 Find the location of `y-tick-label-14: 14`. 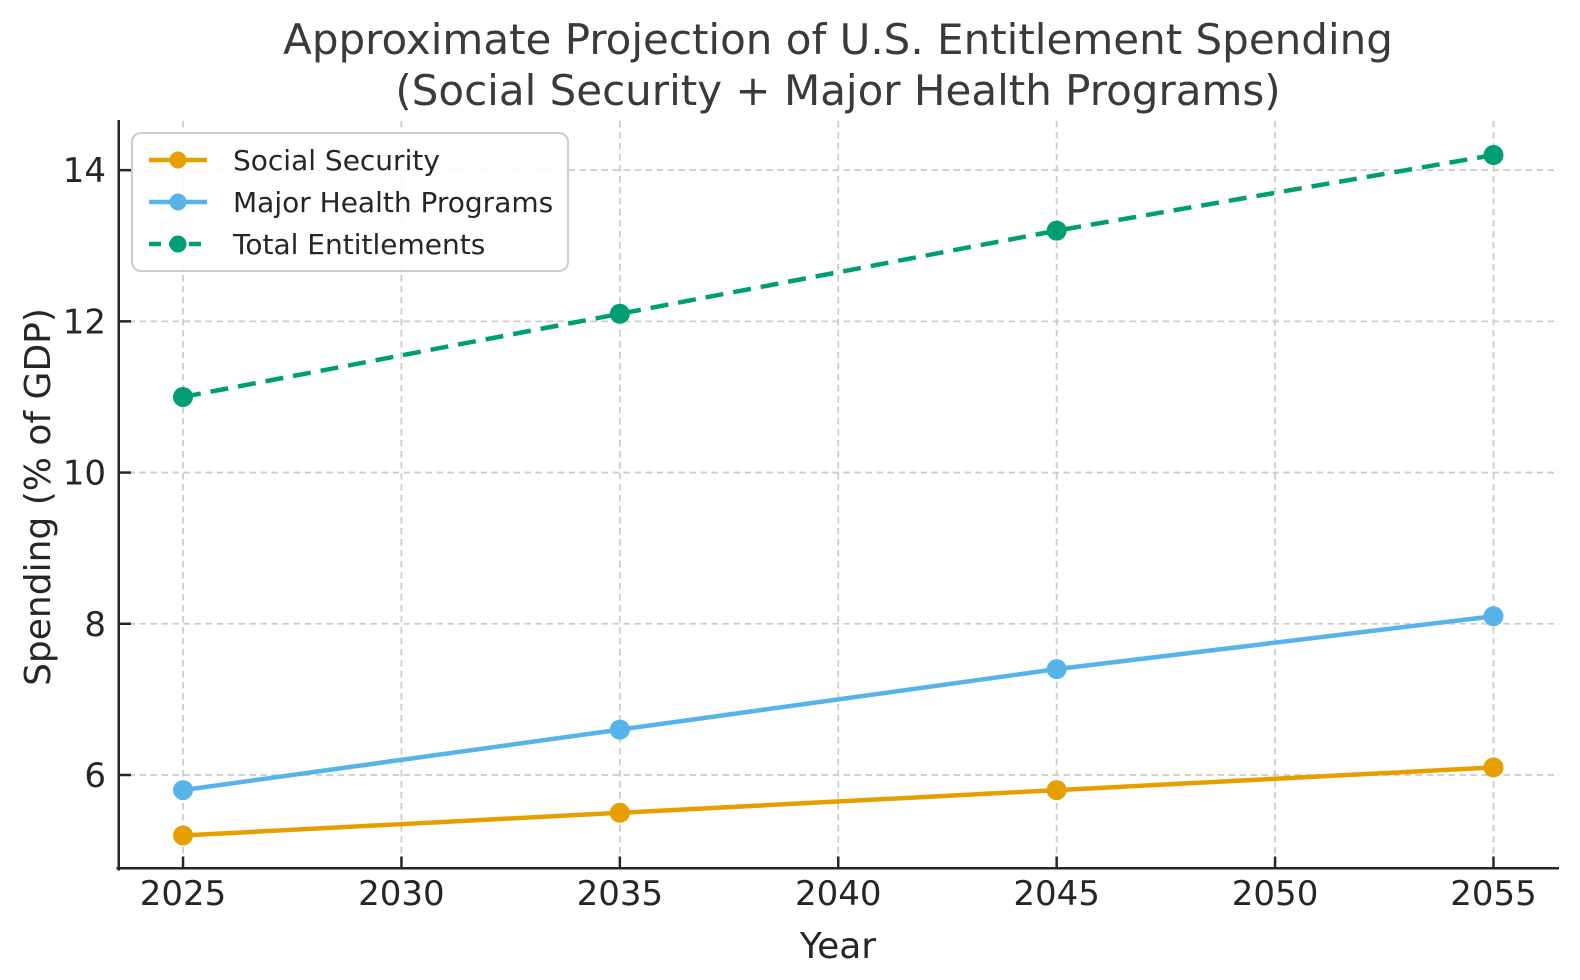

y-tick-label-14: 14 is located at coordinates (84, 171).